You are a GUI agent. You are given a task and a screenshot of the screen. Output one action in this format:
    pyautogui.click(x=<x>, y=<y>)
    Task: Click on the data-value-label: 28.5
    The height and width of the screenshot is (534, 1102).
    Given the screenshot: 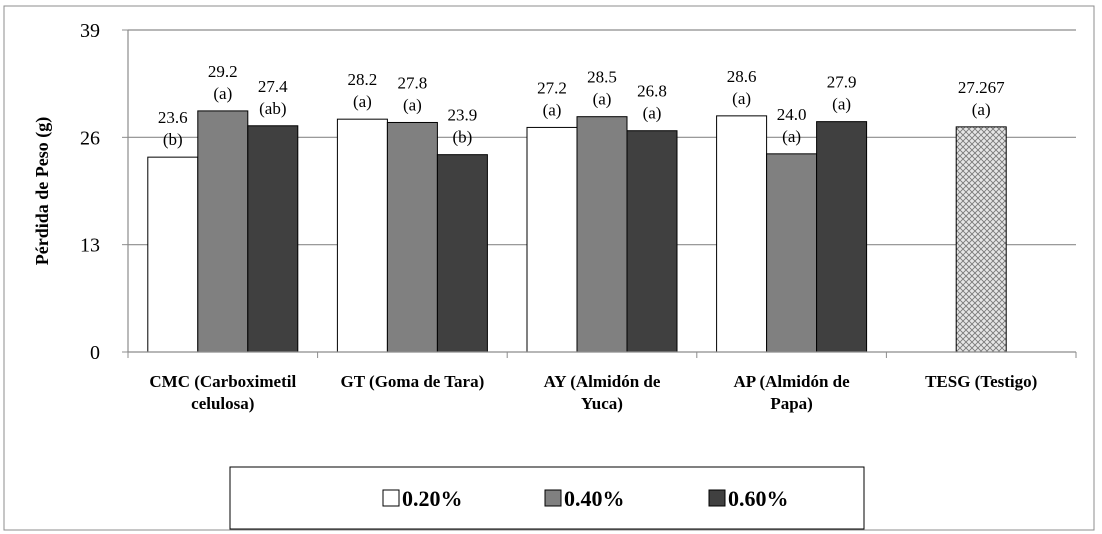 What is the action you would take?
    pyautogui.click(x=602, y=77)
    